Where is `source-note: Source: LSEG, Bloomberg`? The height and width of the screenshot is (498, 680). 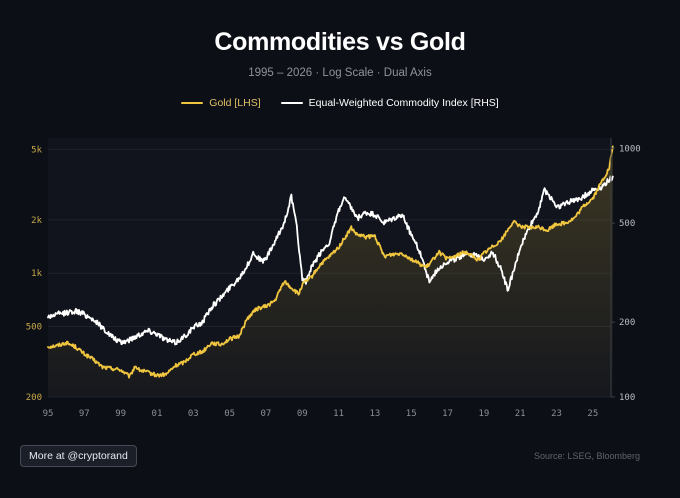 source-note: Source: LSEG, Bloomberg is located at coordinates (586, 456).